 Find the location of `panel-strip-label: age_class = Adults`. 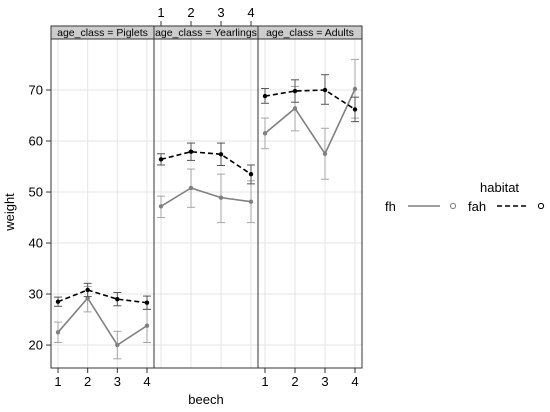

panel-strip-label: age_class = Adults is located at coordinates (310, 33).